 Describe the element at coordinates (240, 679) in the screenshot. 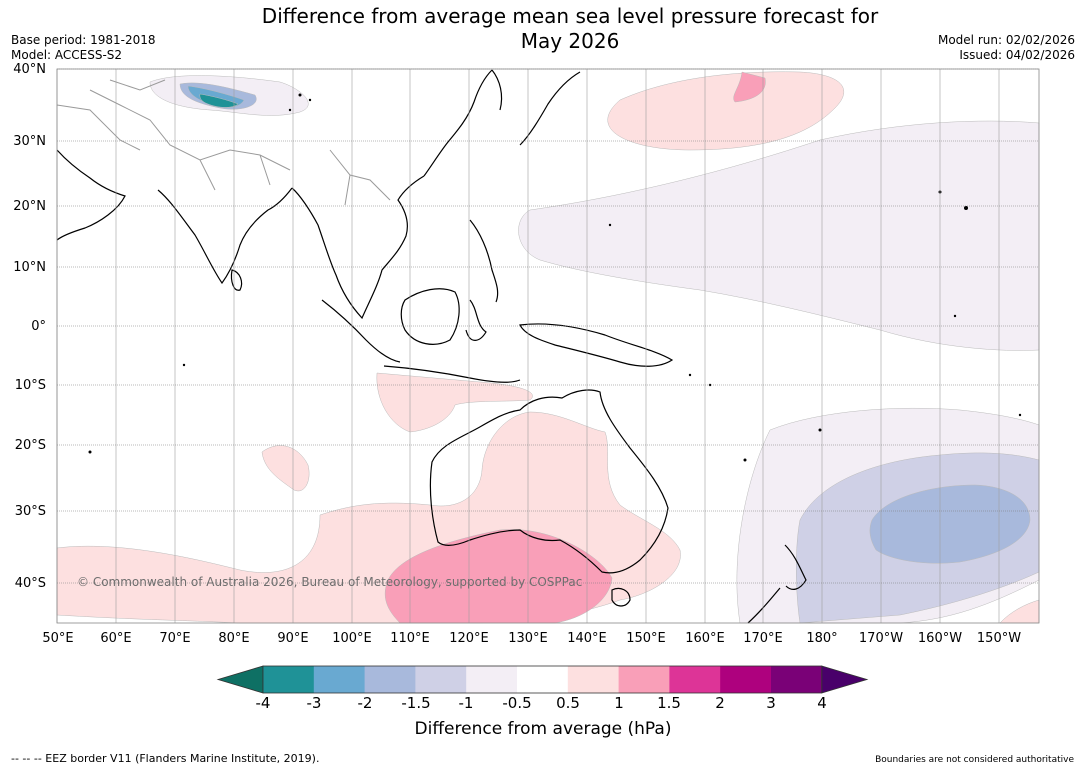

I see `colorbar-extend-low` at that location.